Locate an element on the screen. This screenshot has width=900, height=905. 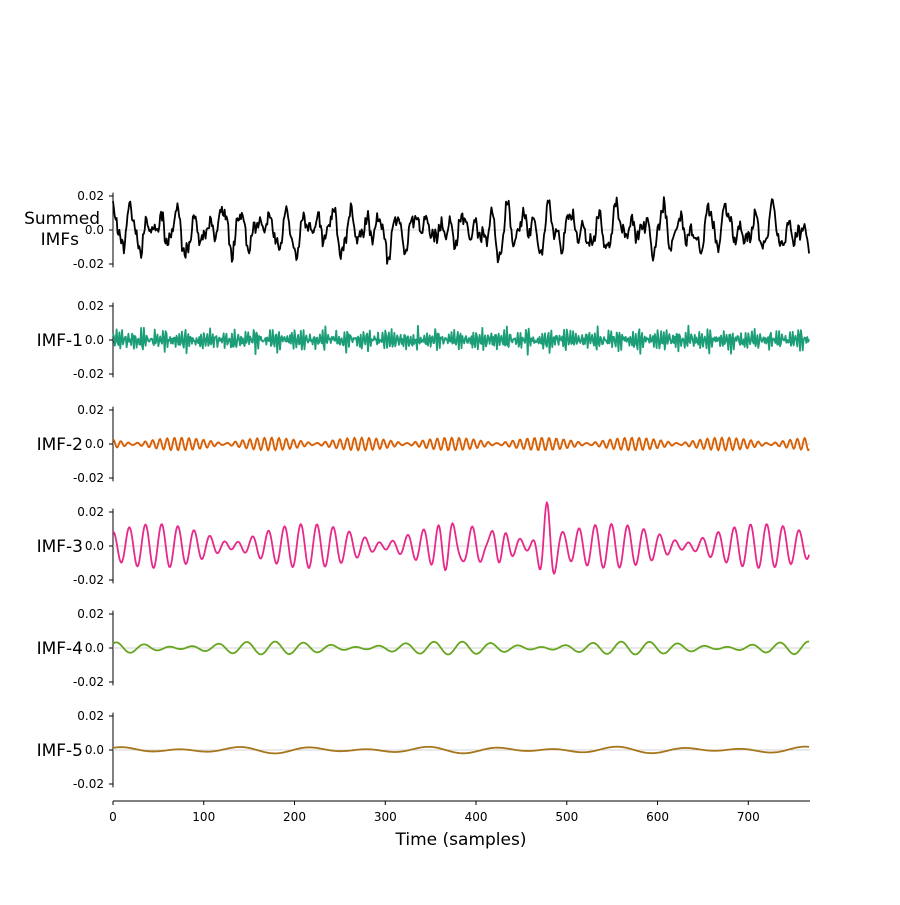
row-imf-1: 0.02 0.0 -0.02 IMF-1 is located at coordinates (423, 340).